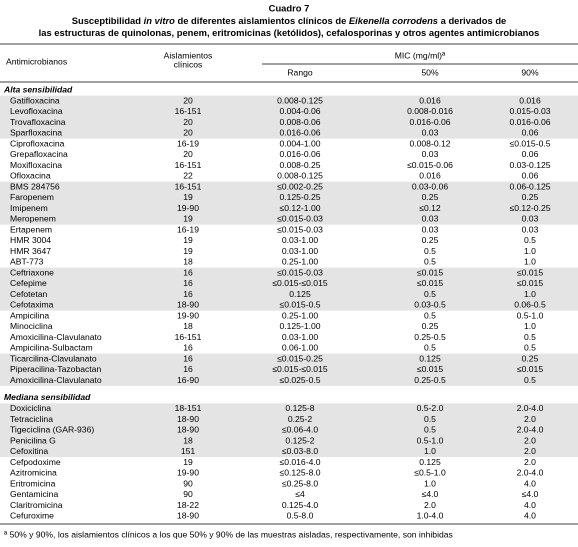  Describe the element at coordinates (300, 358) in the screenshot. I see `cell: ≤0.015-0.25` at that location.